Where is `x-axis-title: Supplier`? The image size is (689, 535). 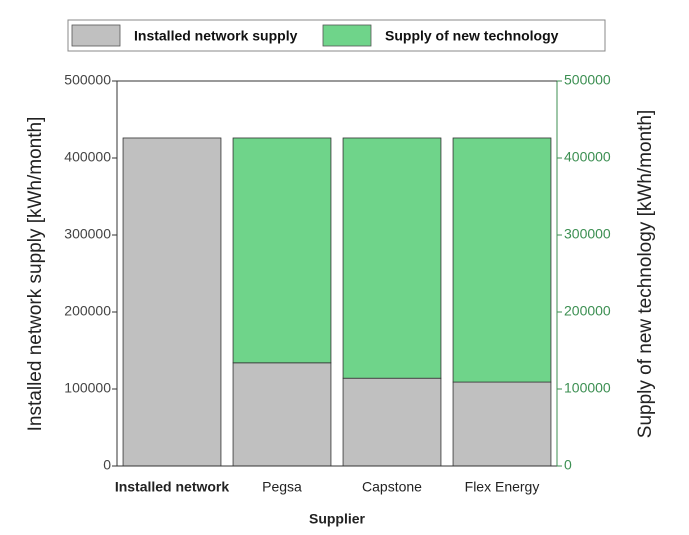 x-axis-title: Supplier is located at coordinates (337, 519).